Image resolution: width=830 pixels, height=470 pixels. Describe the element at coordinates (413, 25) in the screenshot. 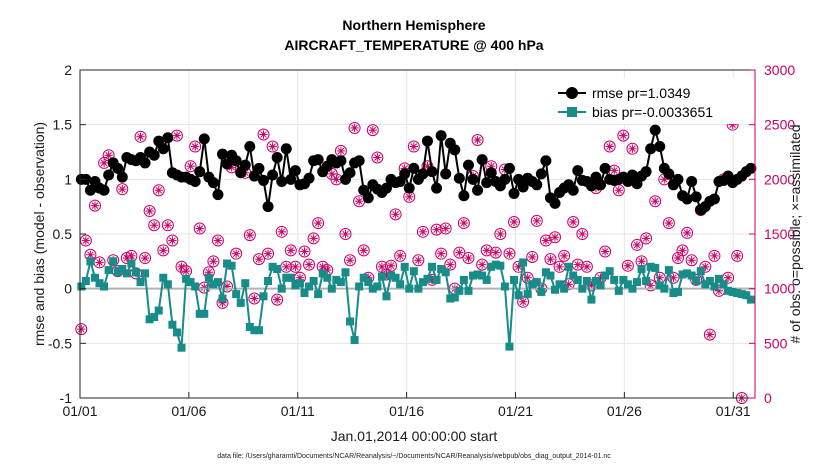

I see `chart-title: Northern Hemisphere` at that location.